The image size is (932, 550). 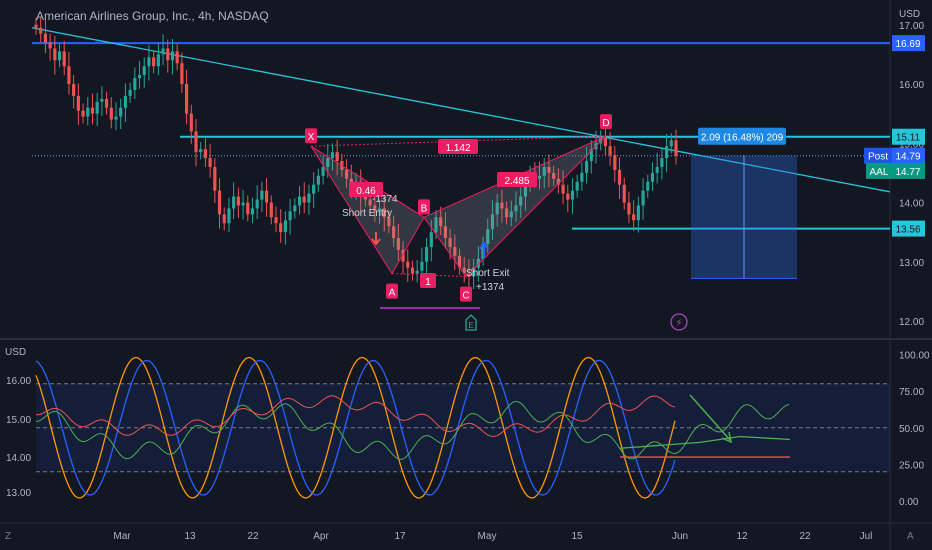 What do you see at coordinates (18, 493) in the screenshot?
I see `indicator-left-tick: 13.00` at bounding box center [18, 493].